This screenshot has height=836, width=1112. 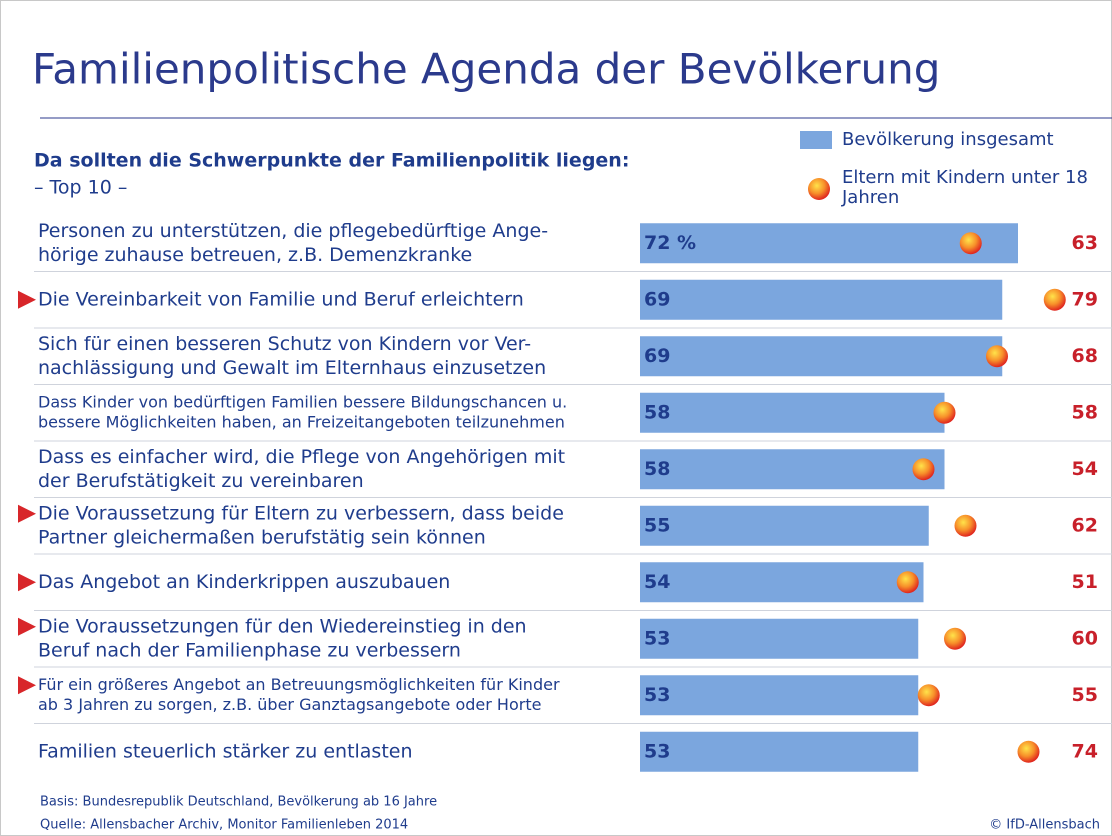 What do you see at coordinates (1044, 825) in the screenshot?
I see `credit: © IfD-Allensbach` at bounding box center [1044, 825].